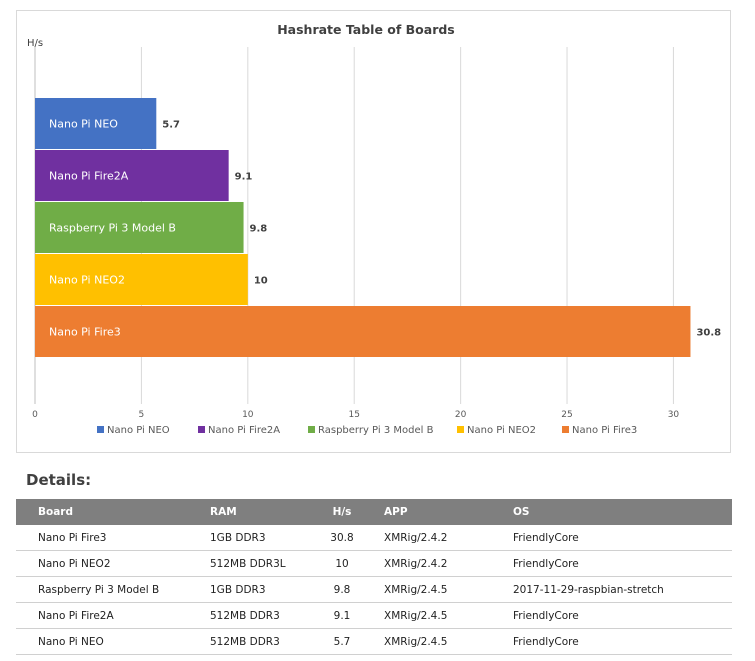  What do you see at coordinates (342, 641) in the screenshot?
I see `cell-hs: 5.7` at bounding box center [342, 641].